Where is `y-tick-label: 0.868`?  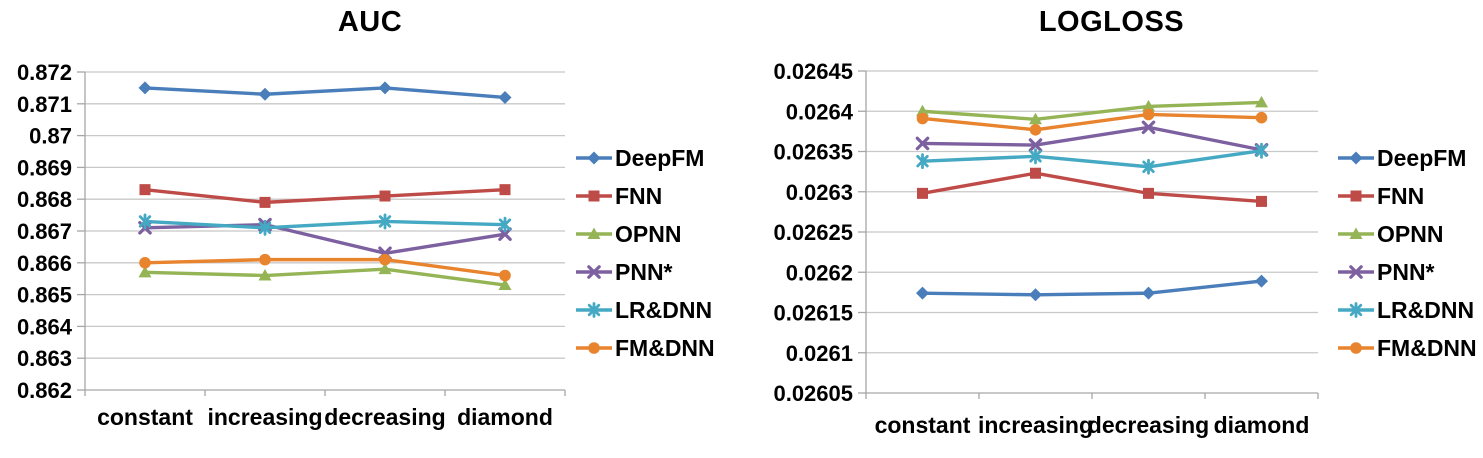
y-tick-label: 0.868 is located at coordinates (44, 199).